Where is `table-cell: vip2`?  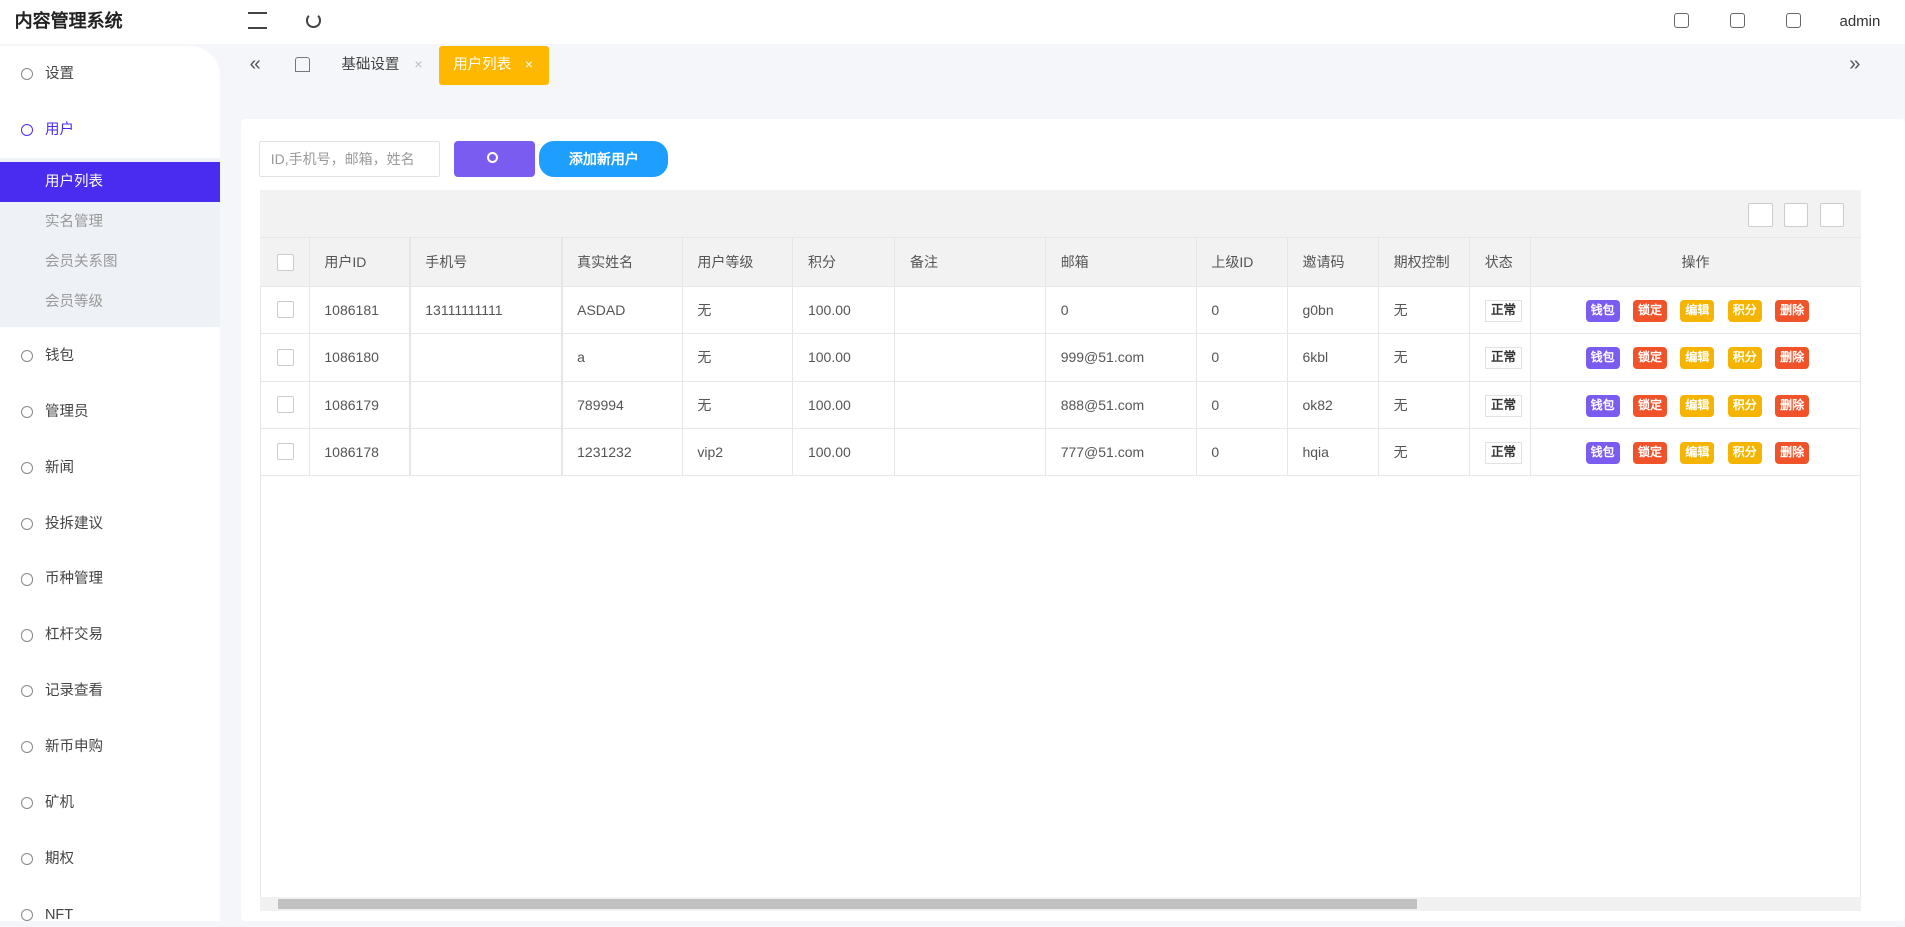
table-cell: vip2 is located at coordinates (744, 452).